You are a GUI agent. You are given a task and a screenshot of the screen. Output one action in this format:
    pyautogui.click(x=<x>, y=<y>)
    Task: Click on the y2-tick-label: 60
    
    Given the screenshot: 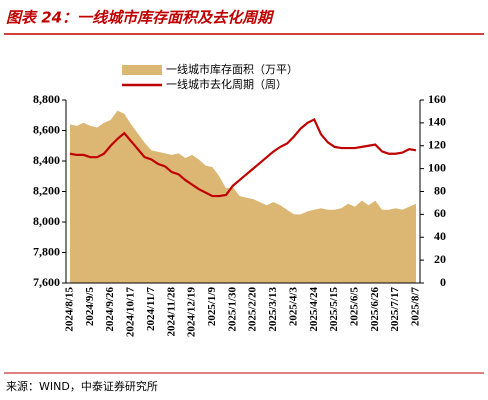 What is the action you would take?
    pyautogui.click(x=440, y=213)
    